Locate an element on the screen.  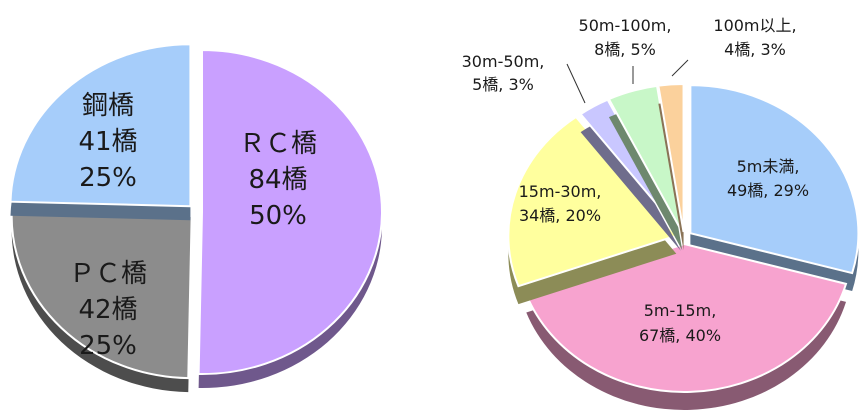
slice-percent-steel: 25% is located at coordinates (108, 178).